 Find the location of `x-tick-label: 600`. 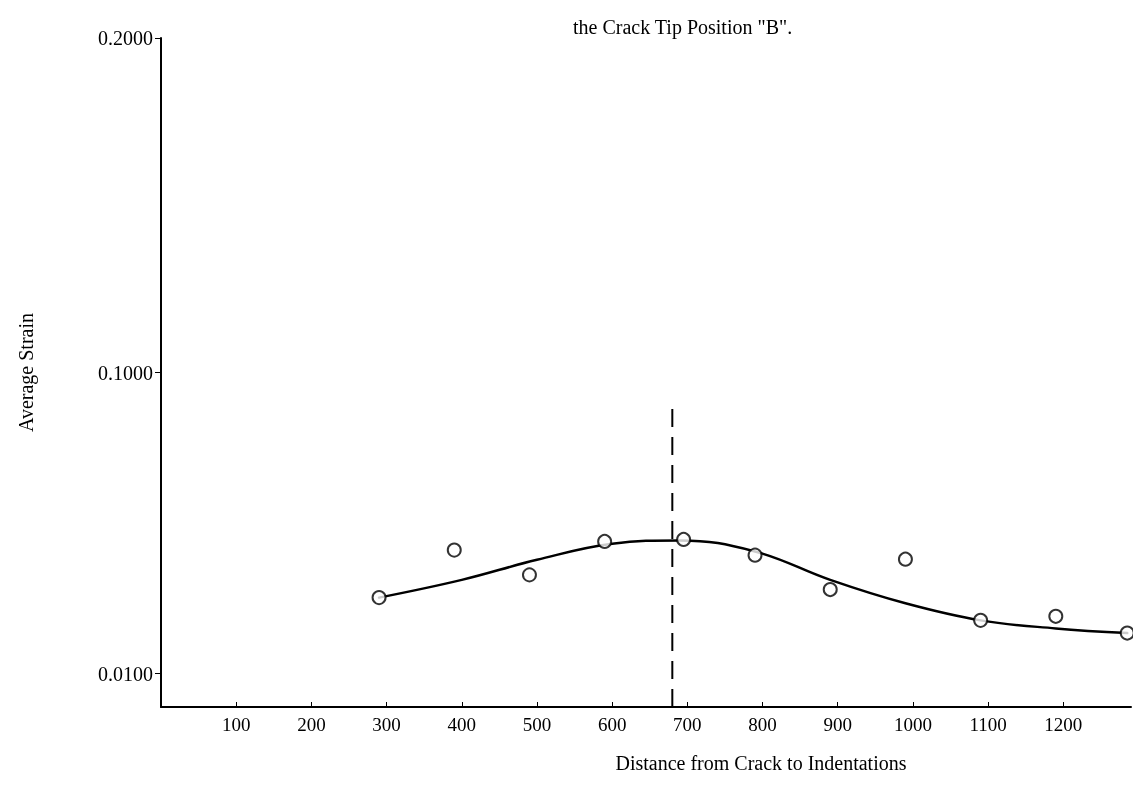

x-tick-label: 600 is located at coordinates (612, 724).